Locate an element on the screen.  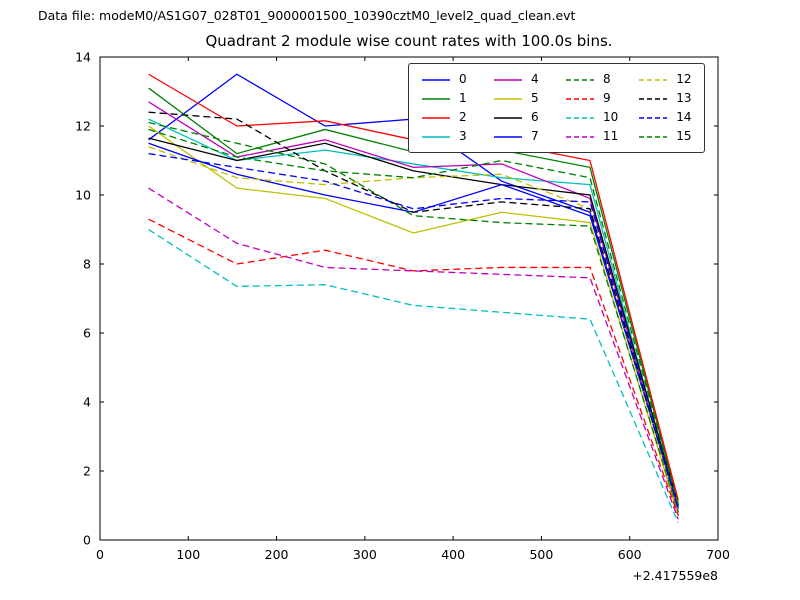
legend-item-6: 6 is located at coordinates (519, 117).